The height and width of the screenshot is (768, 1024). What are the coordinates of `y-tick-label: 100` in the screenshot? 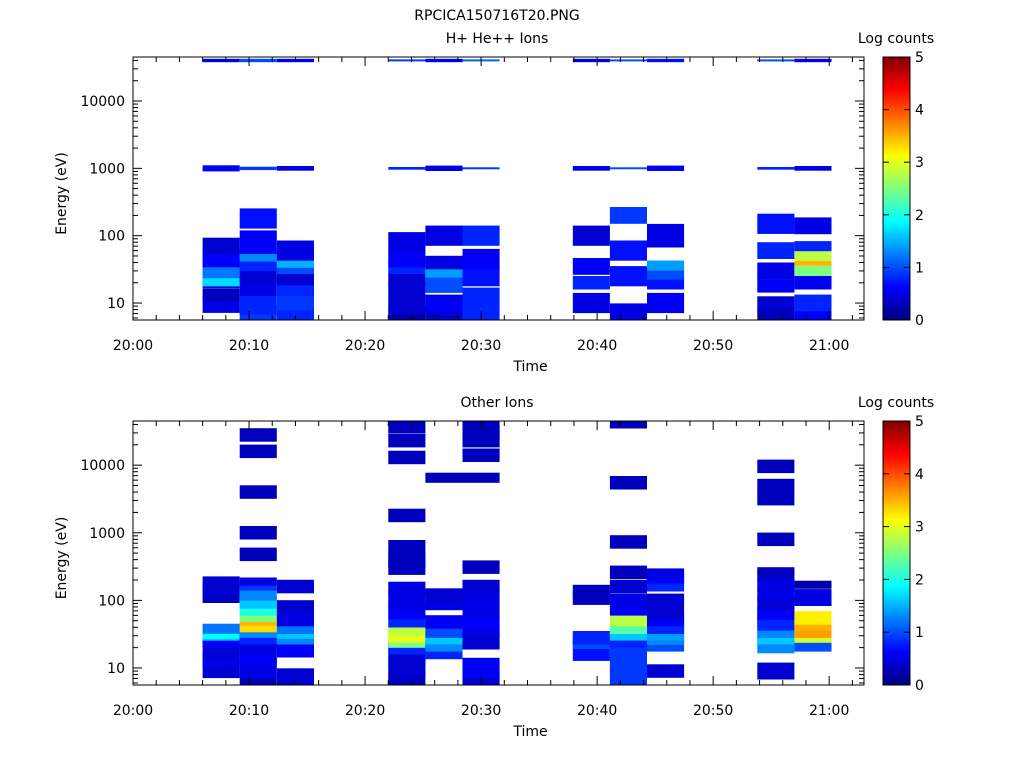 It's located at (111, 601).